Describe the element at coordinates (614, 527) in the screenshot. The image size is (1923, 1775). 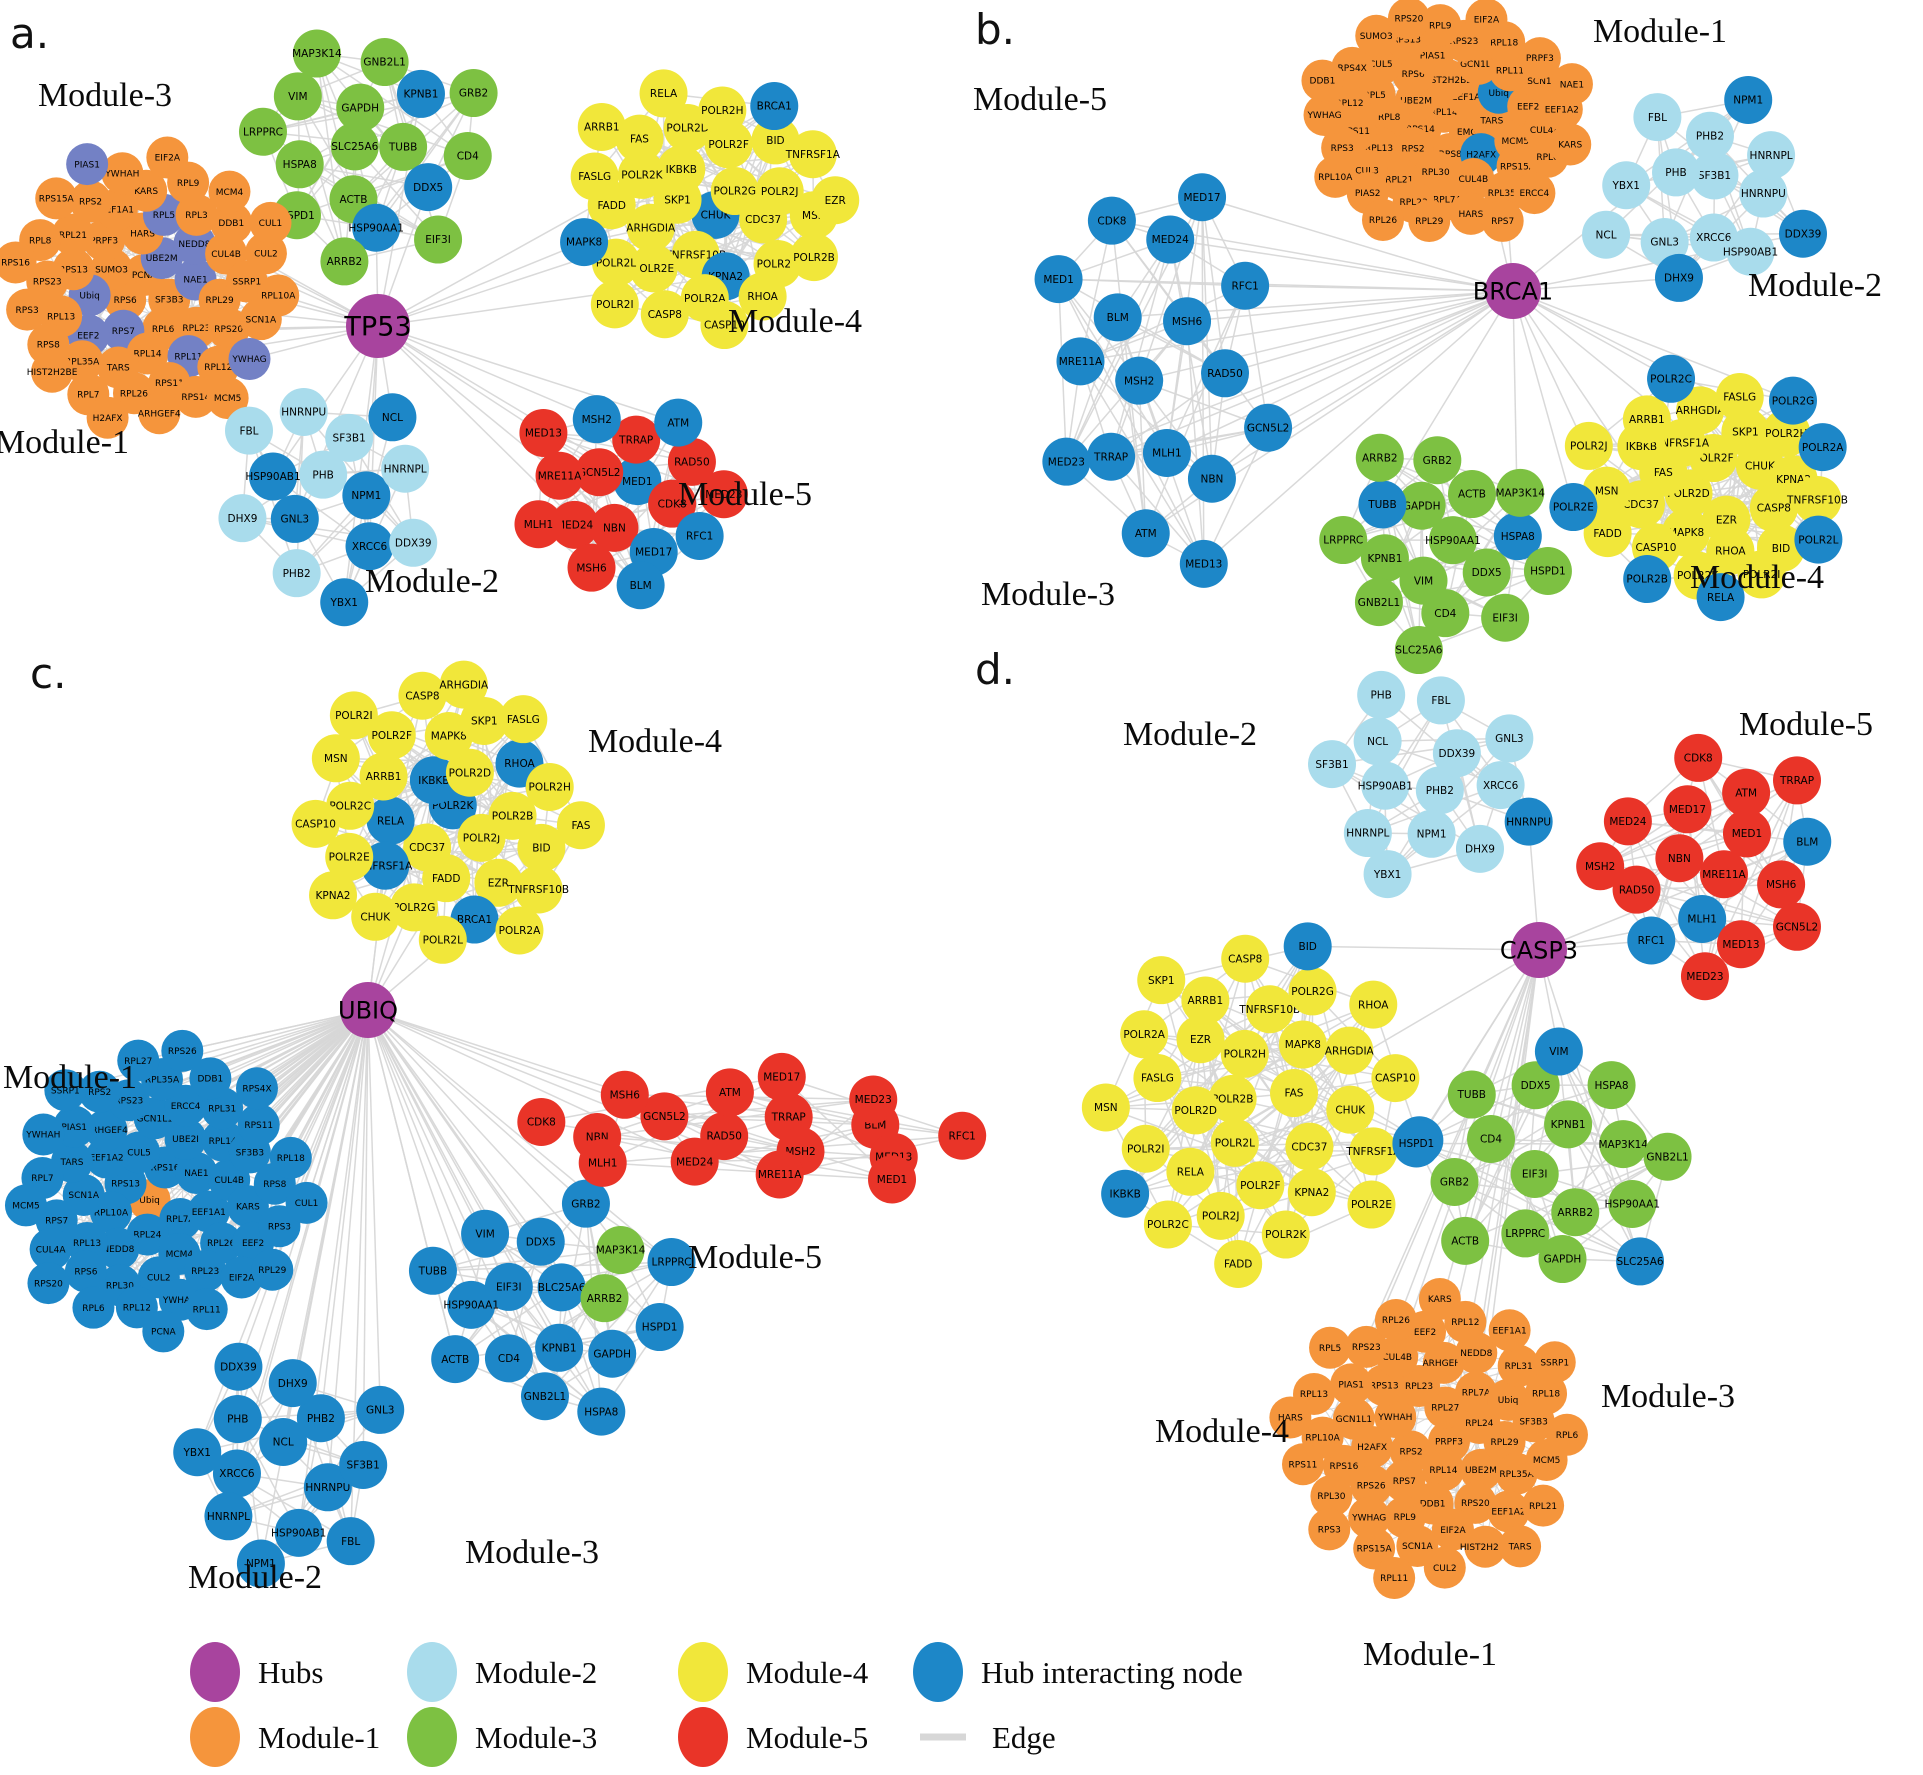
I see `network-node-NBN` at that location.